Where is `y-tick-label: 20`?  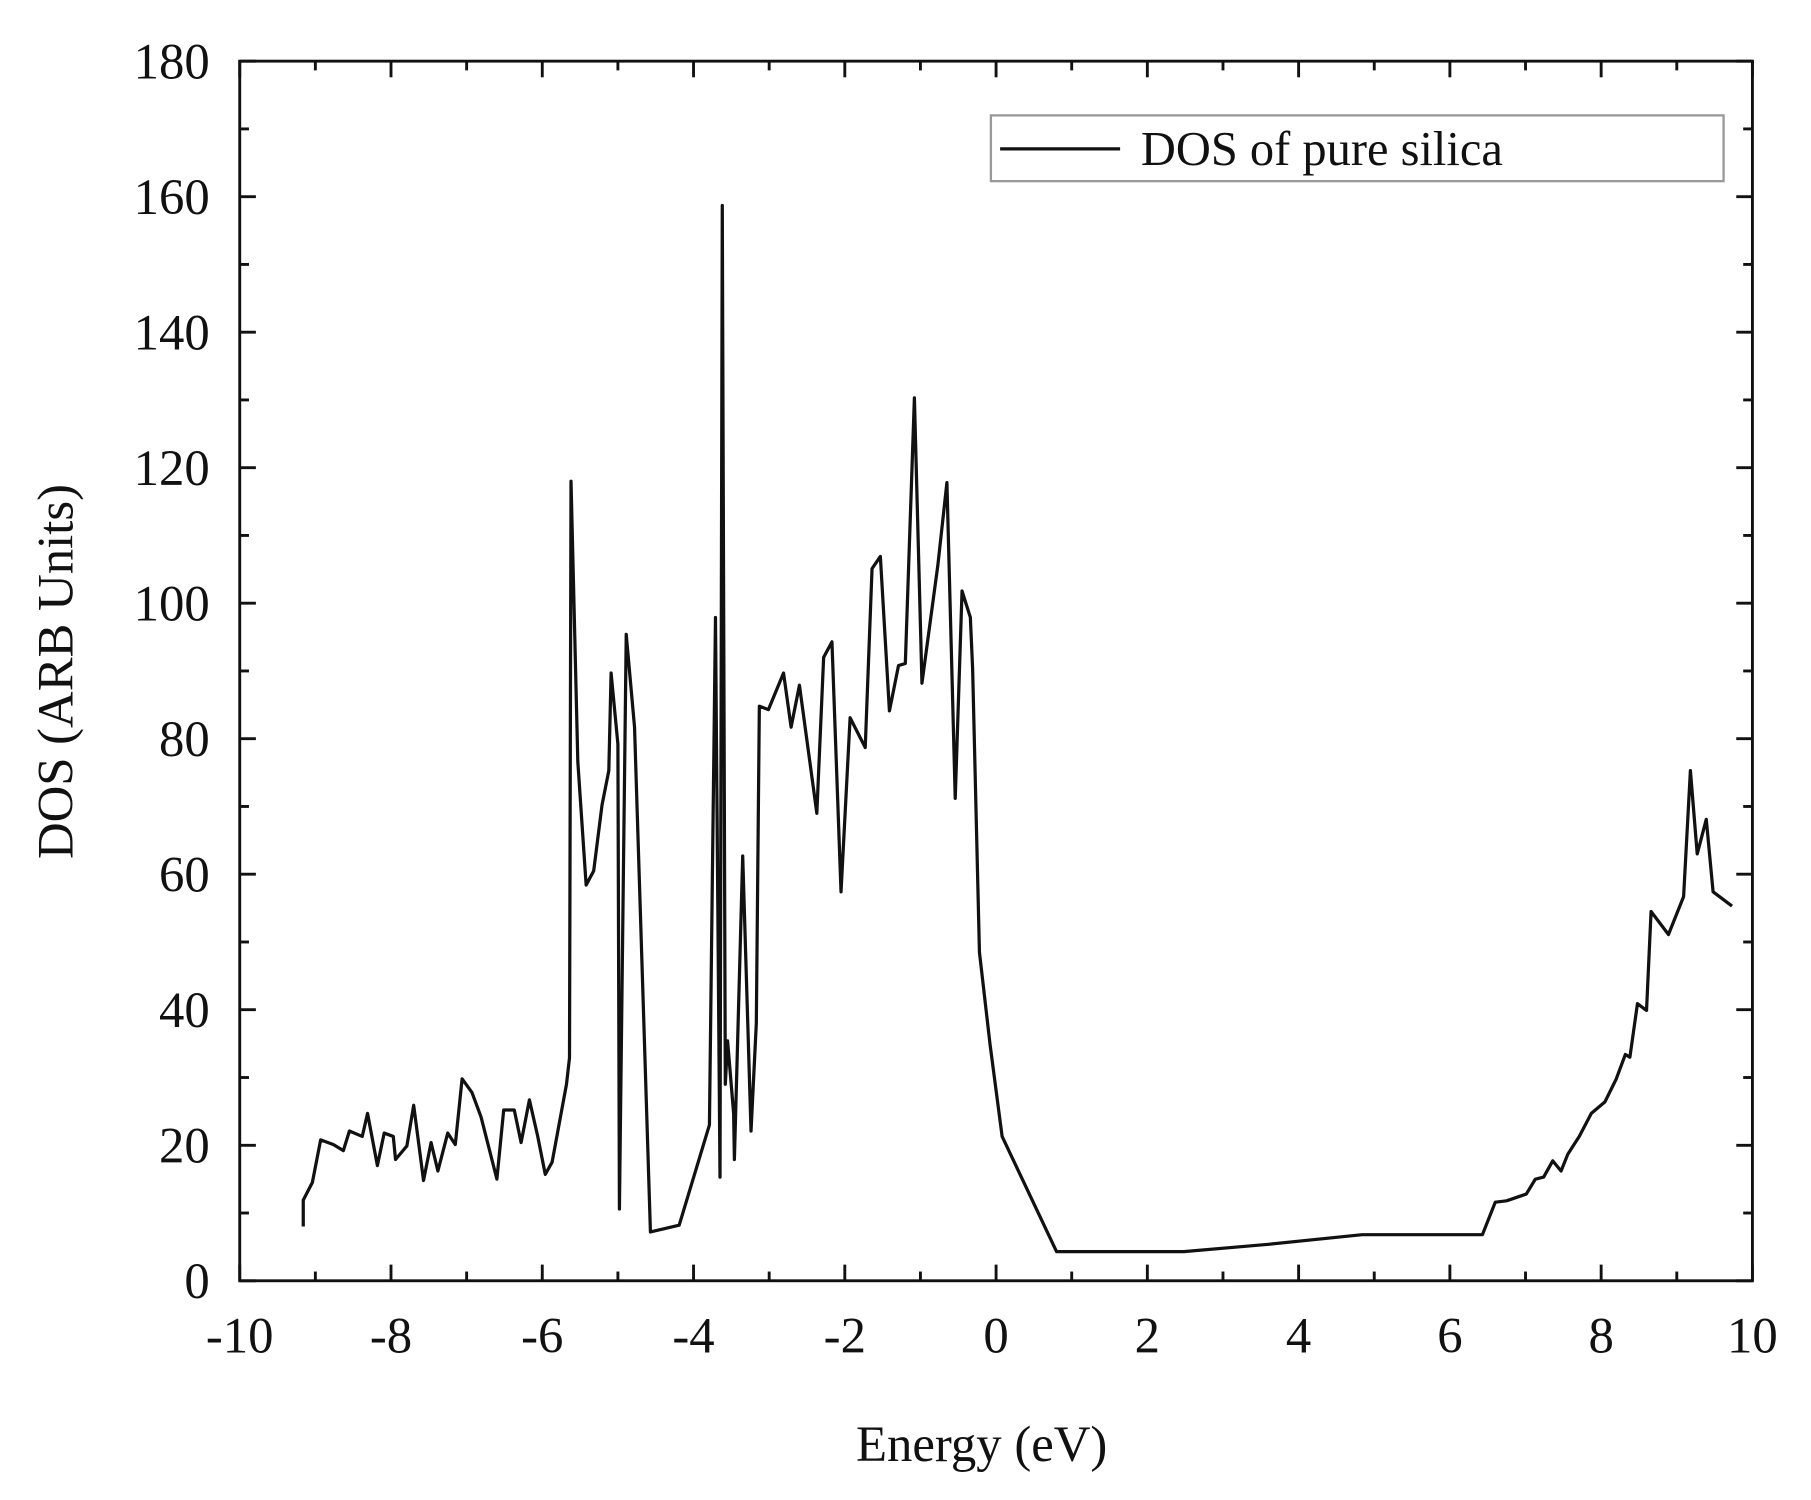
y-tick-label: 20 is located at coordinates (184, 1146).